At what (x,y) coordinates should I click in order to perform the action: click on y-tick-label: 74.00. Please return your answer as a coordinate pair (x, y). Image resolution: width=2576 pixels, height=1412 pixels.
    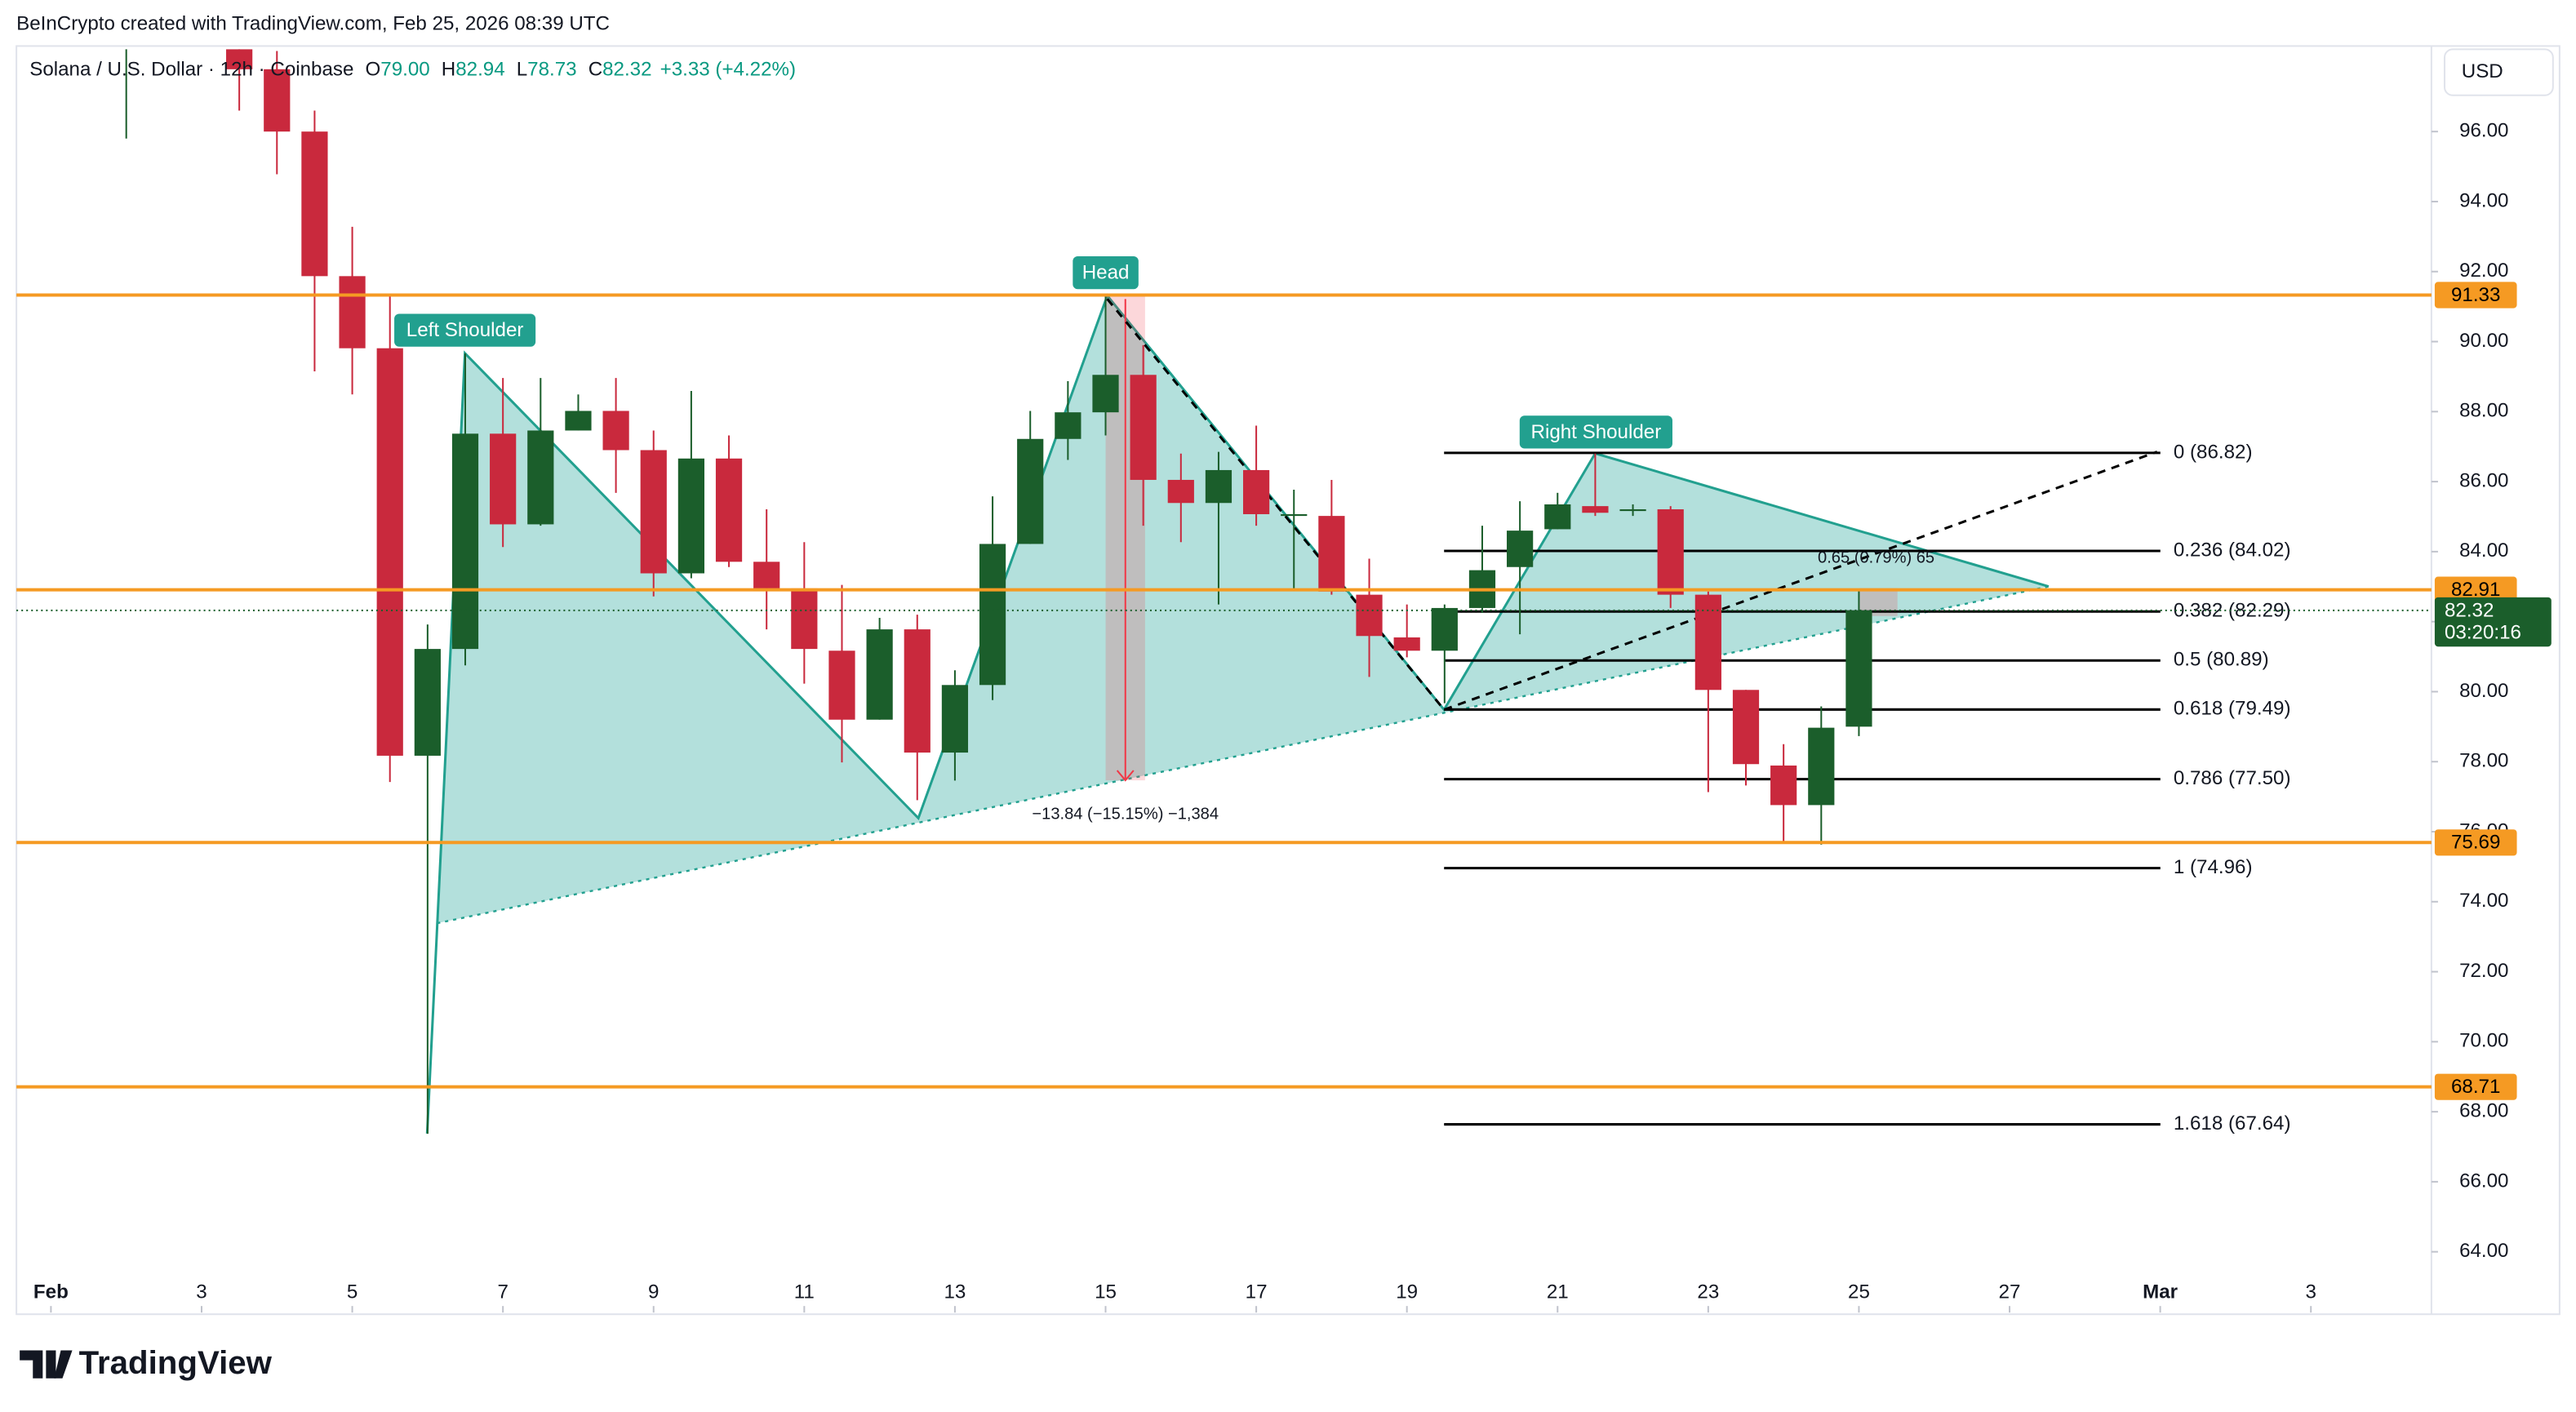
    Looking at the image, I should click on (2483, 901).